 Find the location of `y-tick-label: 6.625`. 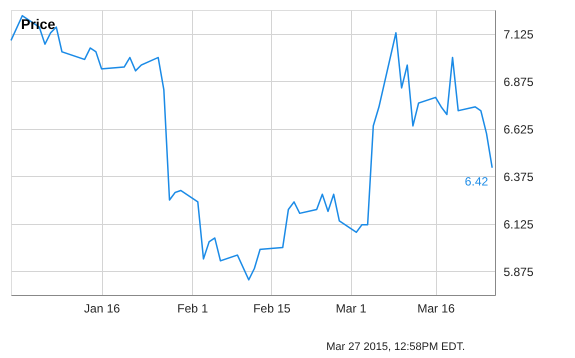

y-tick-label: 6.625 is located at coordinates (519, 129).